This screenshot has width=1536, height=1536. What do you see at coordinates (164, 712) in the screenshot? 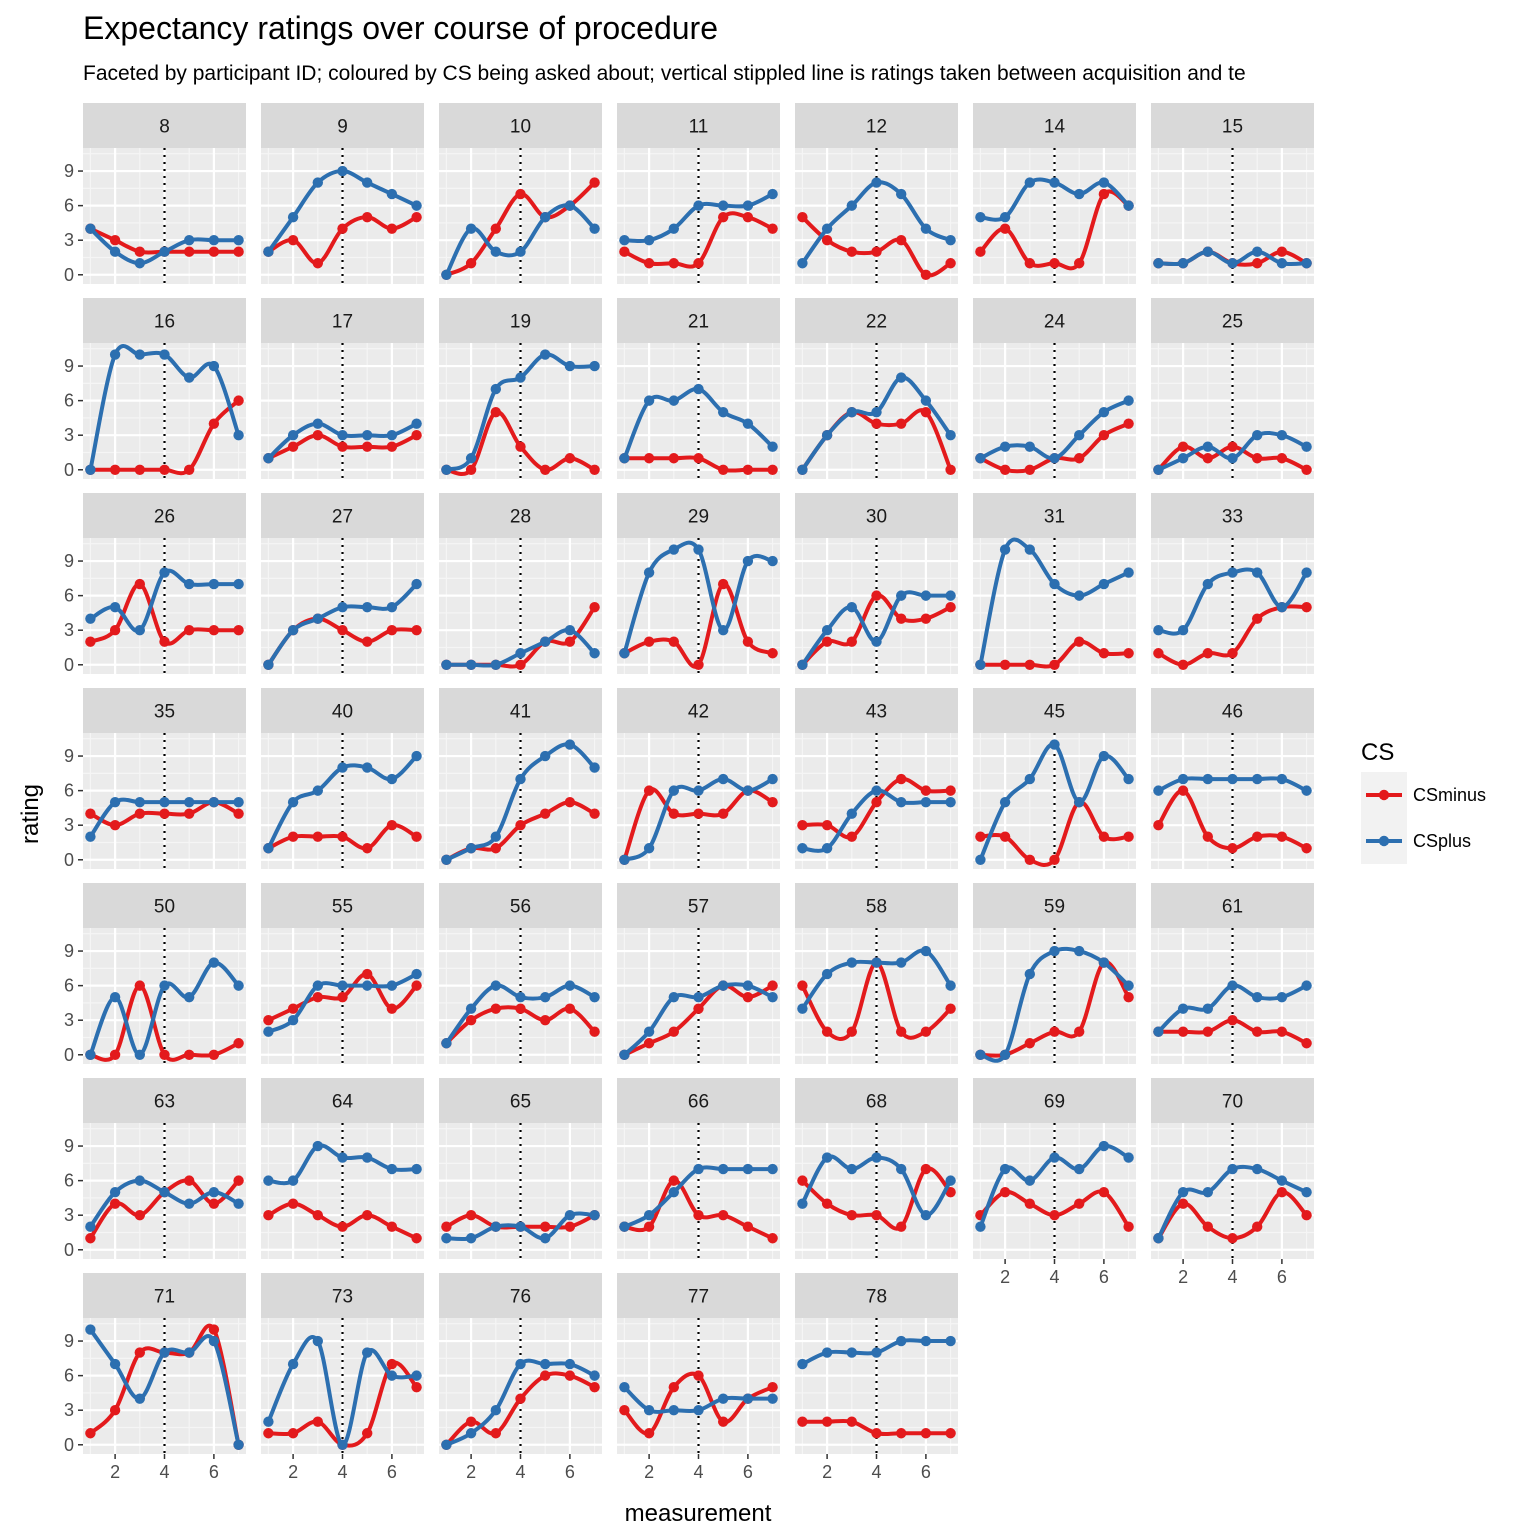
I see `facet-label: 35` at bounding box center [164, 712].